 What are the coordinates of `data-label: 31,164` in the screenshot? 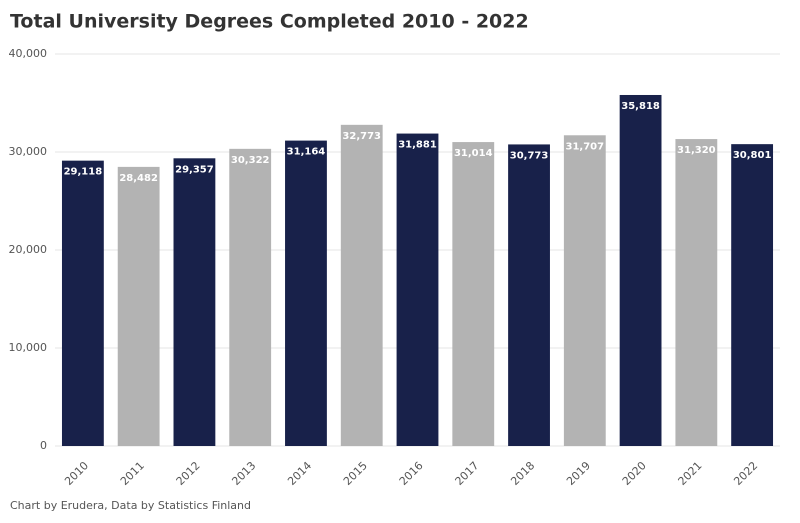 It's located at (306, 152).